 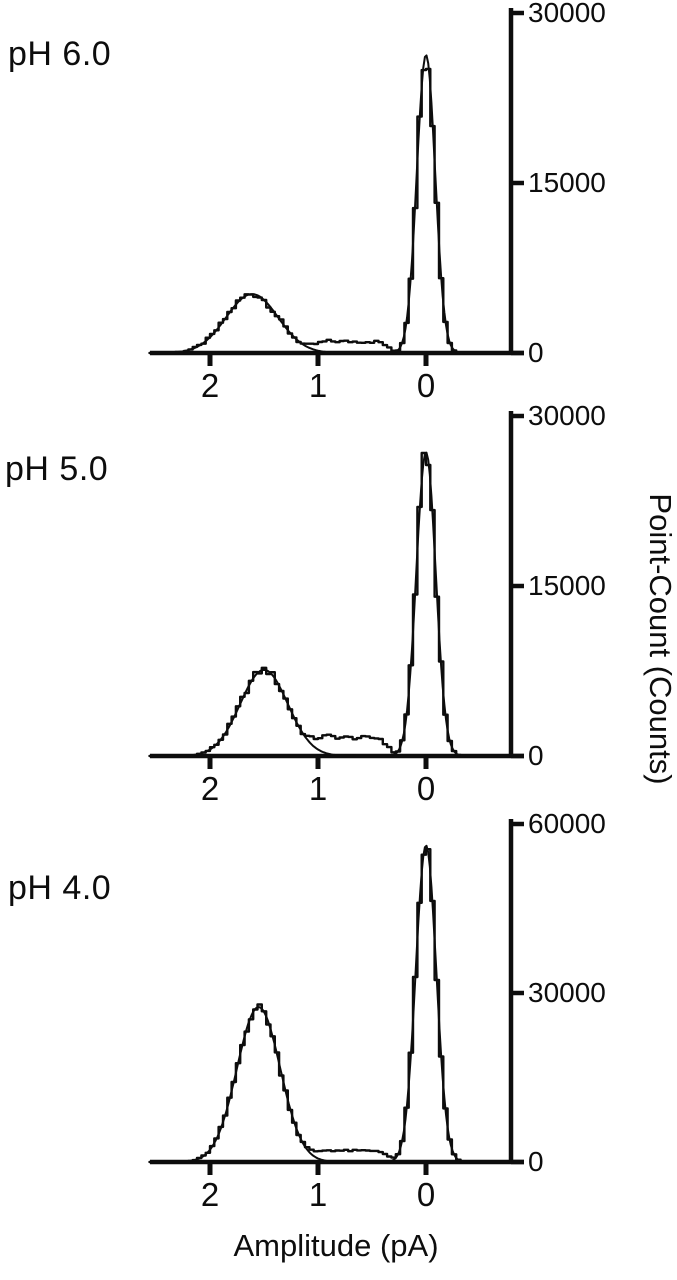 What do you see at coordinates (60, 54) in the screenshot?
I see `panel-label-ph-6: pH 6.0` at bounding box center [60, 54].